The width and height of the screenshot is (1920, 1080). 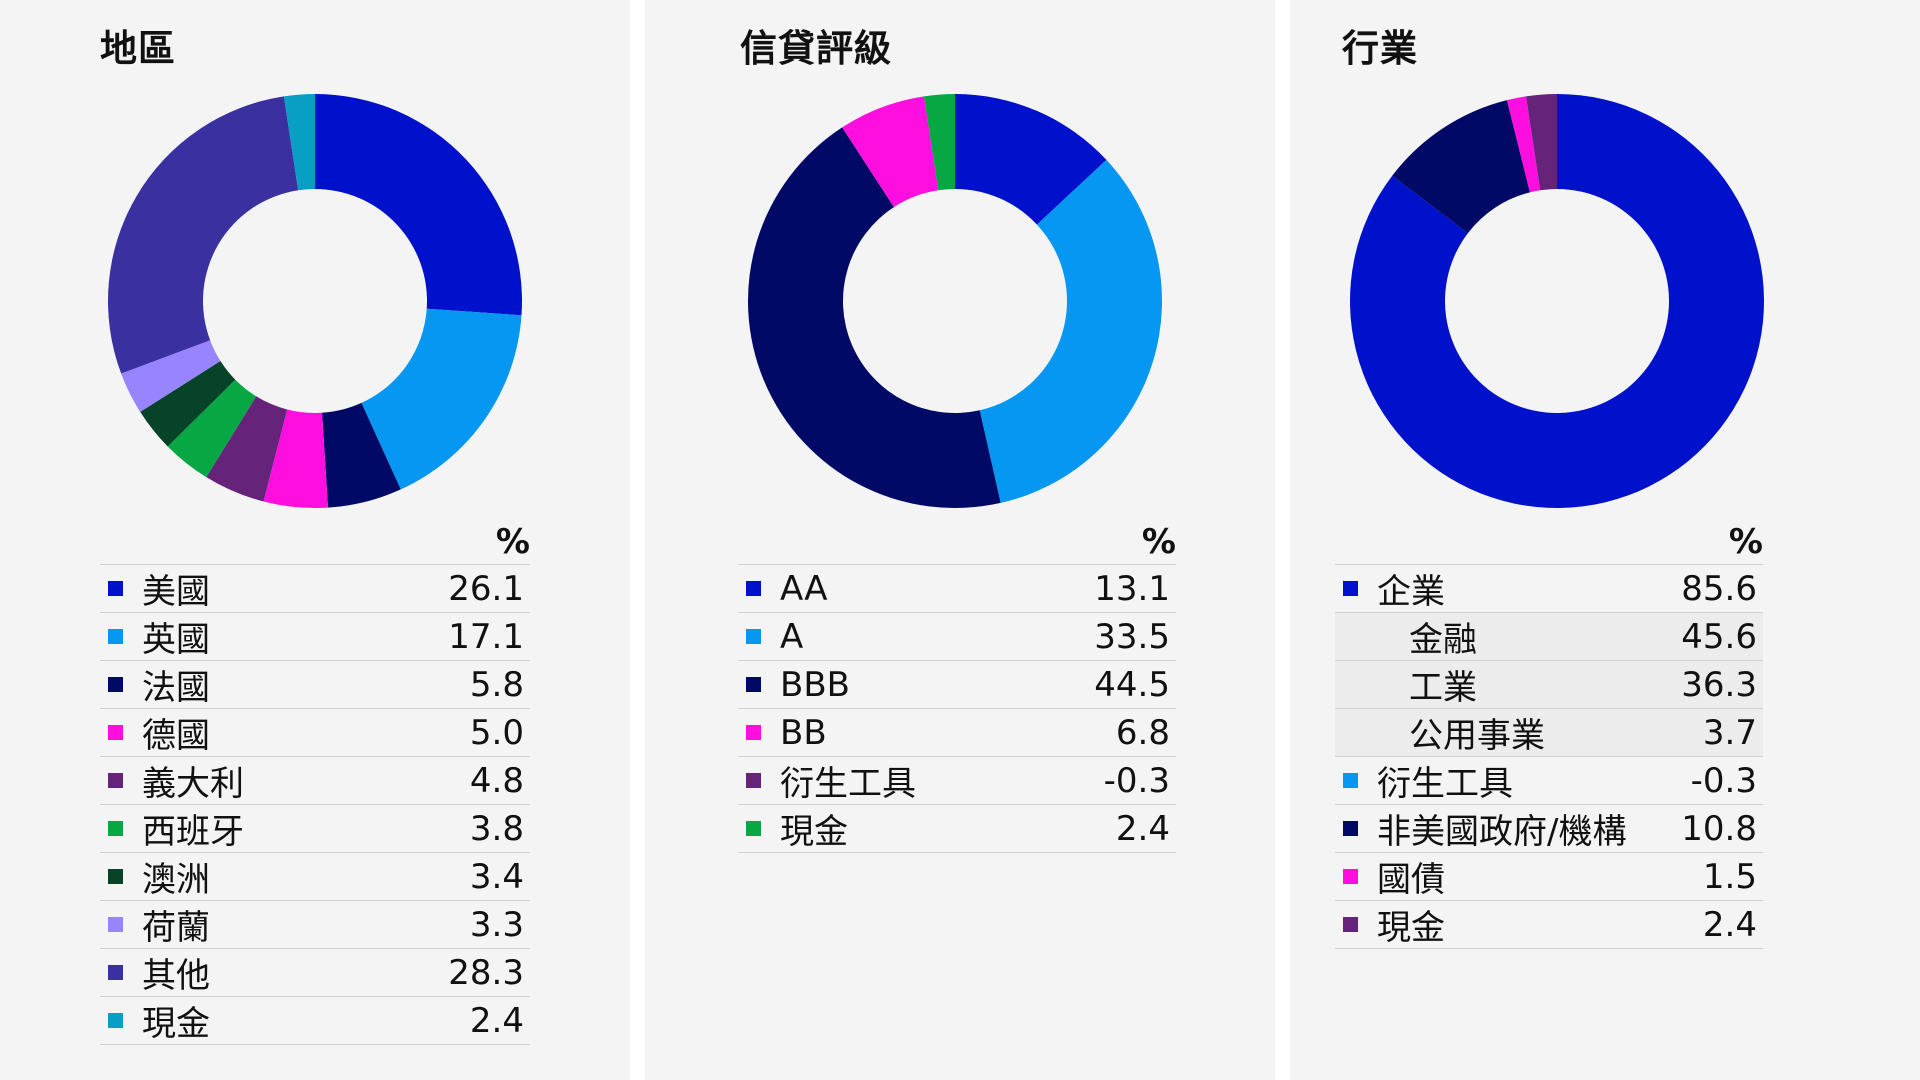 I want to click on legend-label: 衍生工具, so click(x=848, y=784).